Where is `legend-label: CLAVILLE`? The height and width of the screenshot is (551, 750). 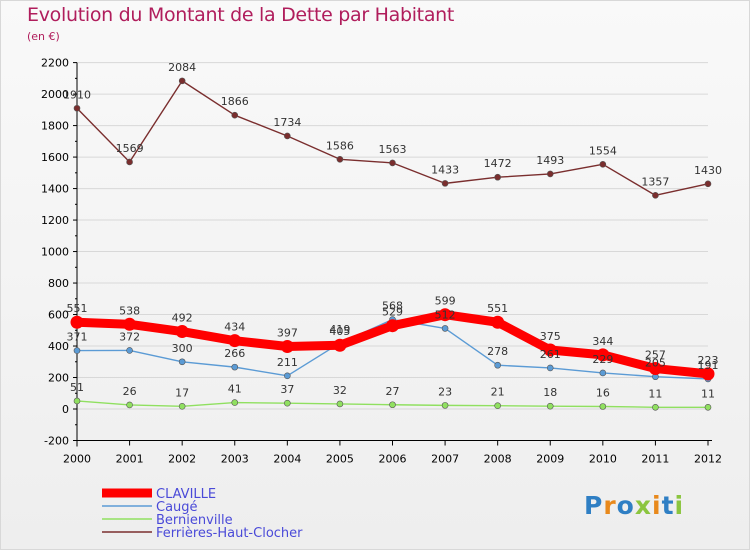 legend-label: CLAVILLE is located at coordinates (186, 494).